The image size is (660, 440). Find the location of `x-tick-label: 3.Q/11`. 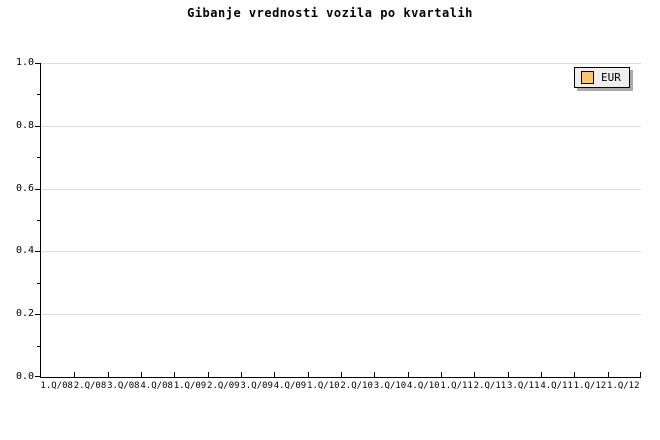

x-tick-label: 3.Q/11 is located at coordinates (523, 386).